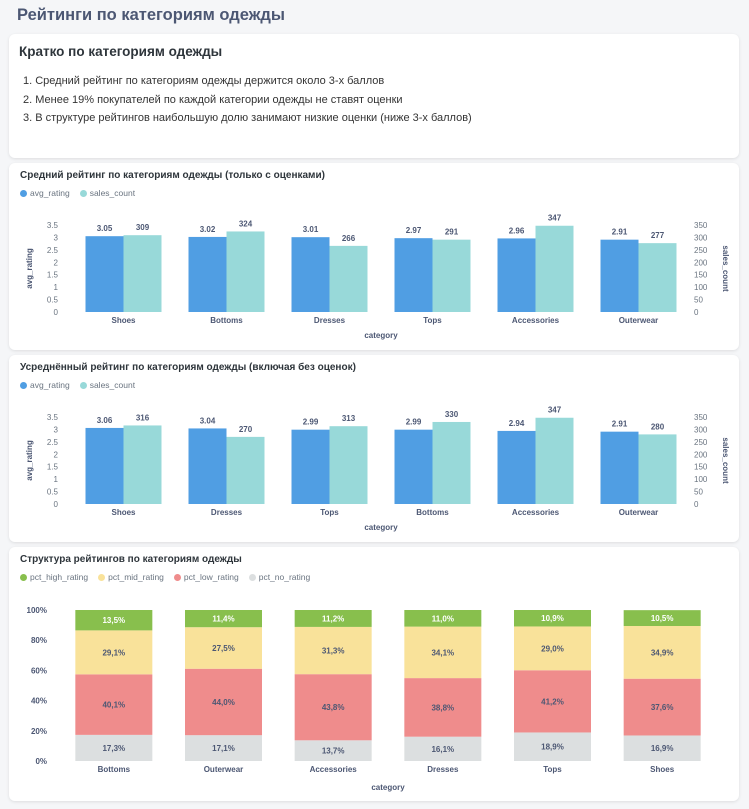 Image resolution: width=749 pixels, height=809 pixels. I want to click on legend-item-pct-no-rating: pct_no_rating, so click(279, 577).